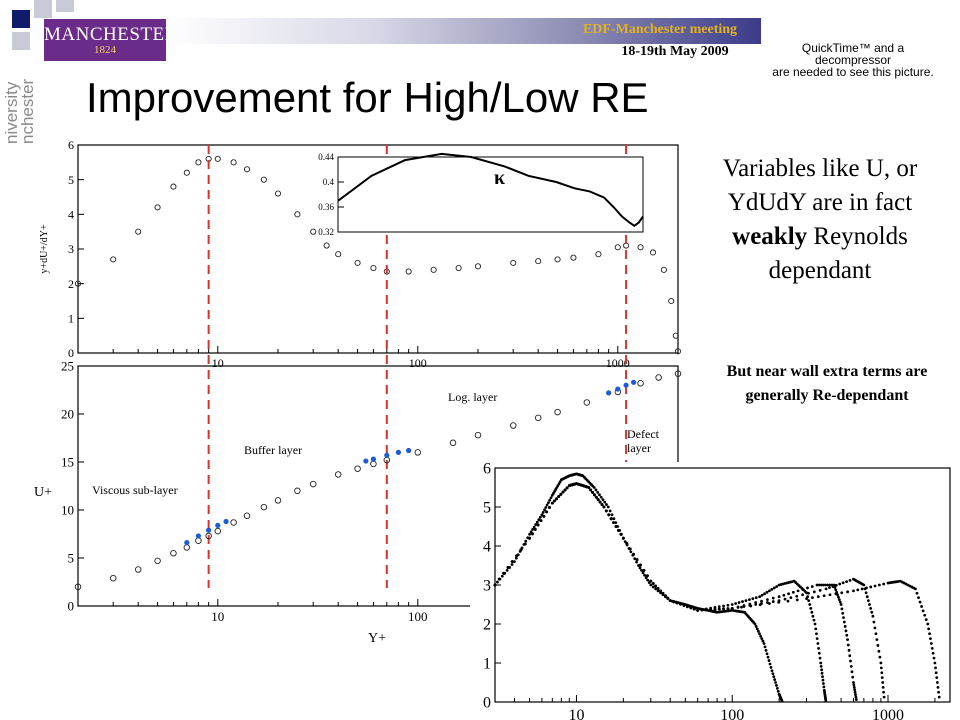 The image size is (960, 720). What do you see at coordinates (377, 638) in the screenshot?
I see `u-plus-xlabel: Y+` at bounding box center [377, 638].